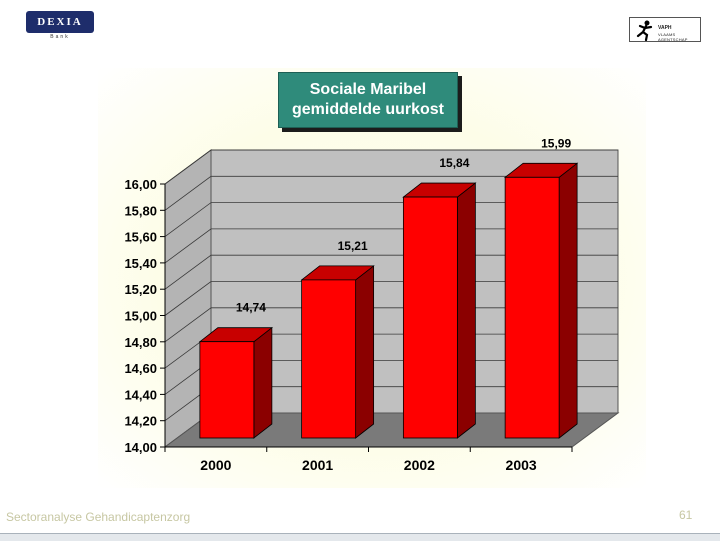 Image resolution: width=720 pixels, height=541 pixels. I want to click on chart-title-line-2: gemiddelde uurkost, so click(368, 109).